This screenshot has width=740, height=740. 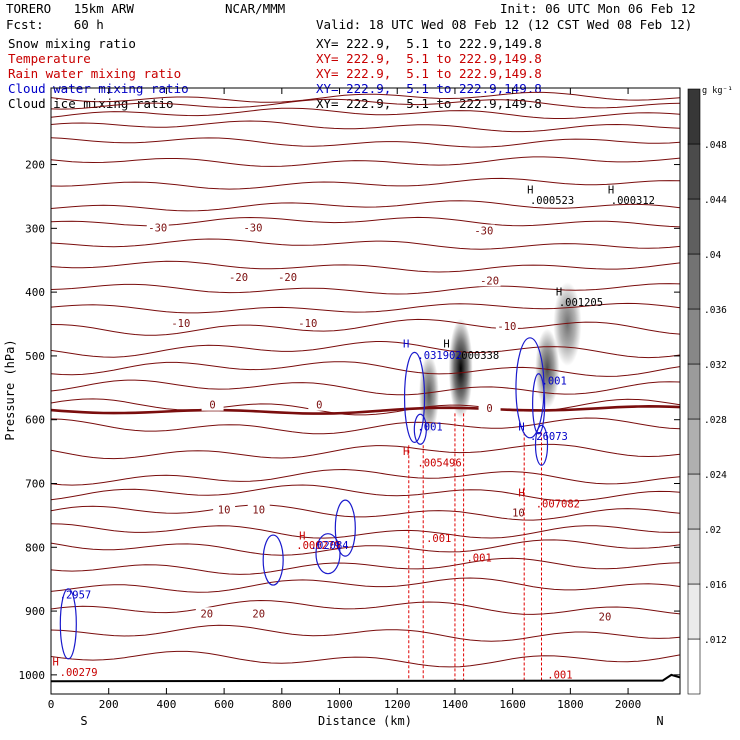 I want to click on annotation-label: .007082, so click(x=558, y=505).